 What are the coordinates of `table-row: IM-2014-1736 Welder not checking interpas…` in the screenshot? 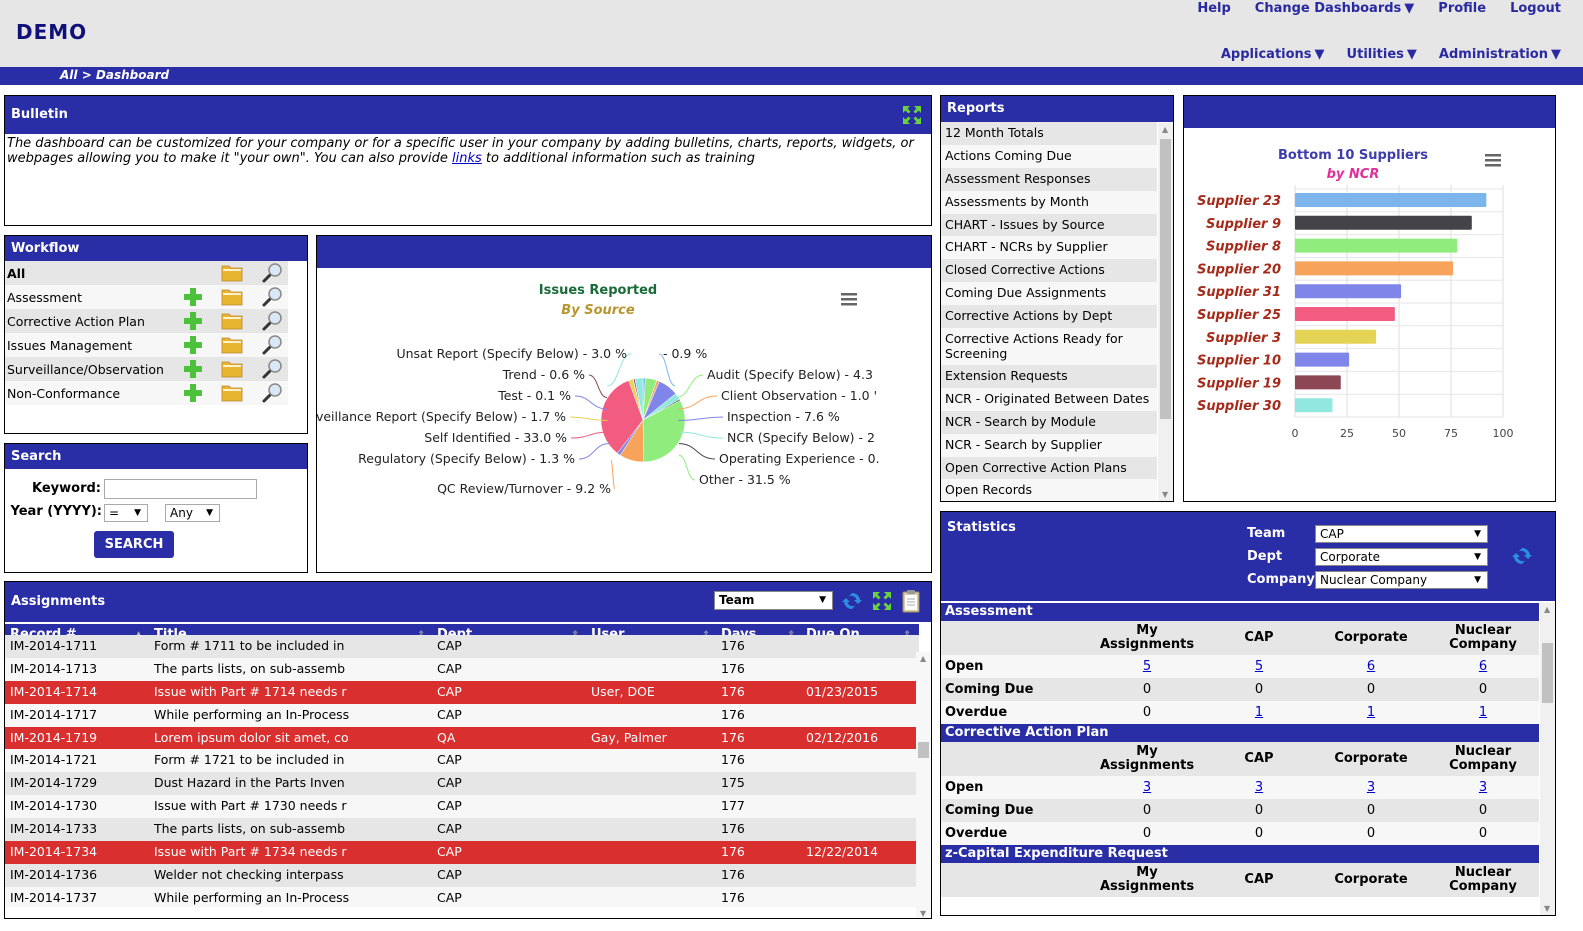 It's located at (462, 875).